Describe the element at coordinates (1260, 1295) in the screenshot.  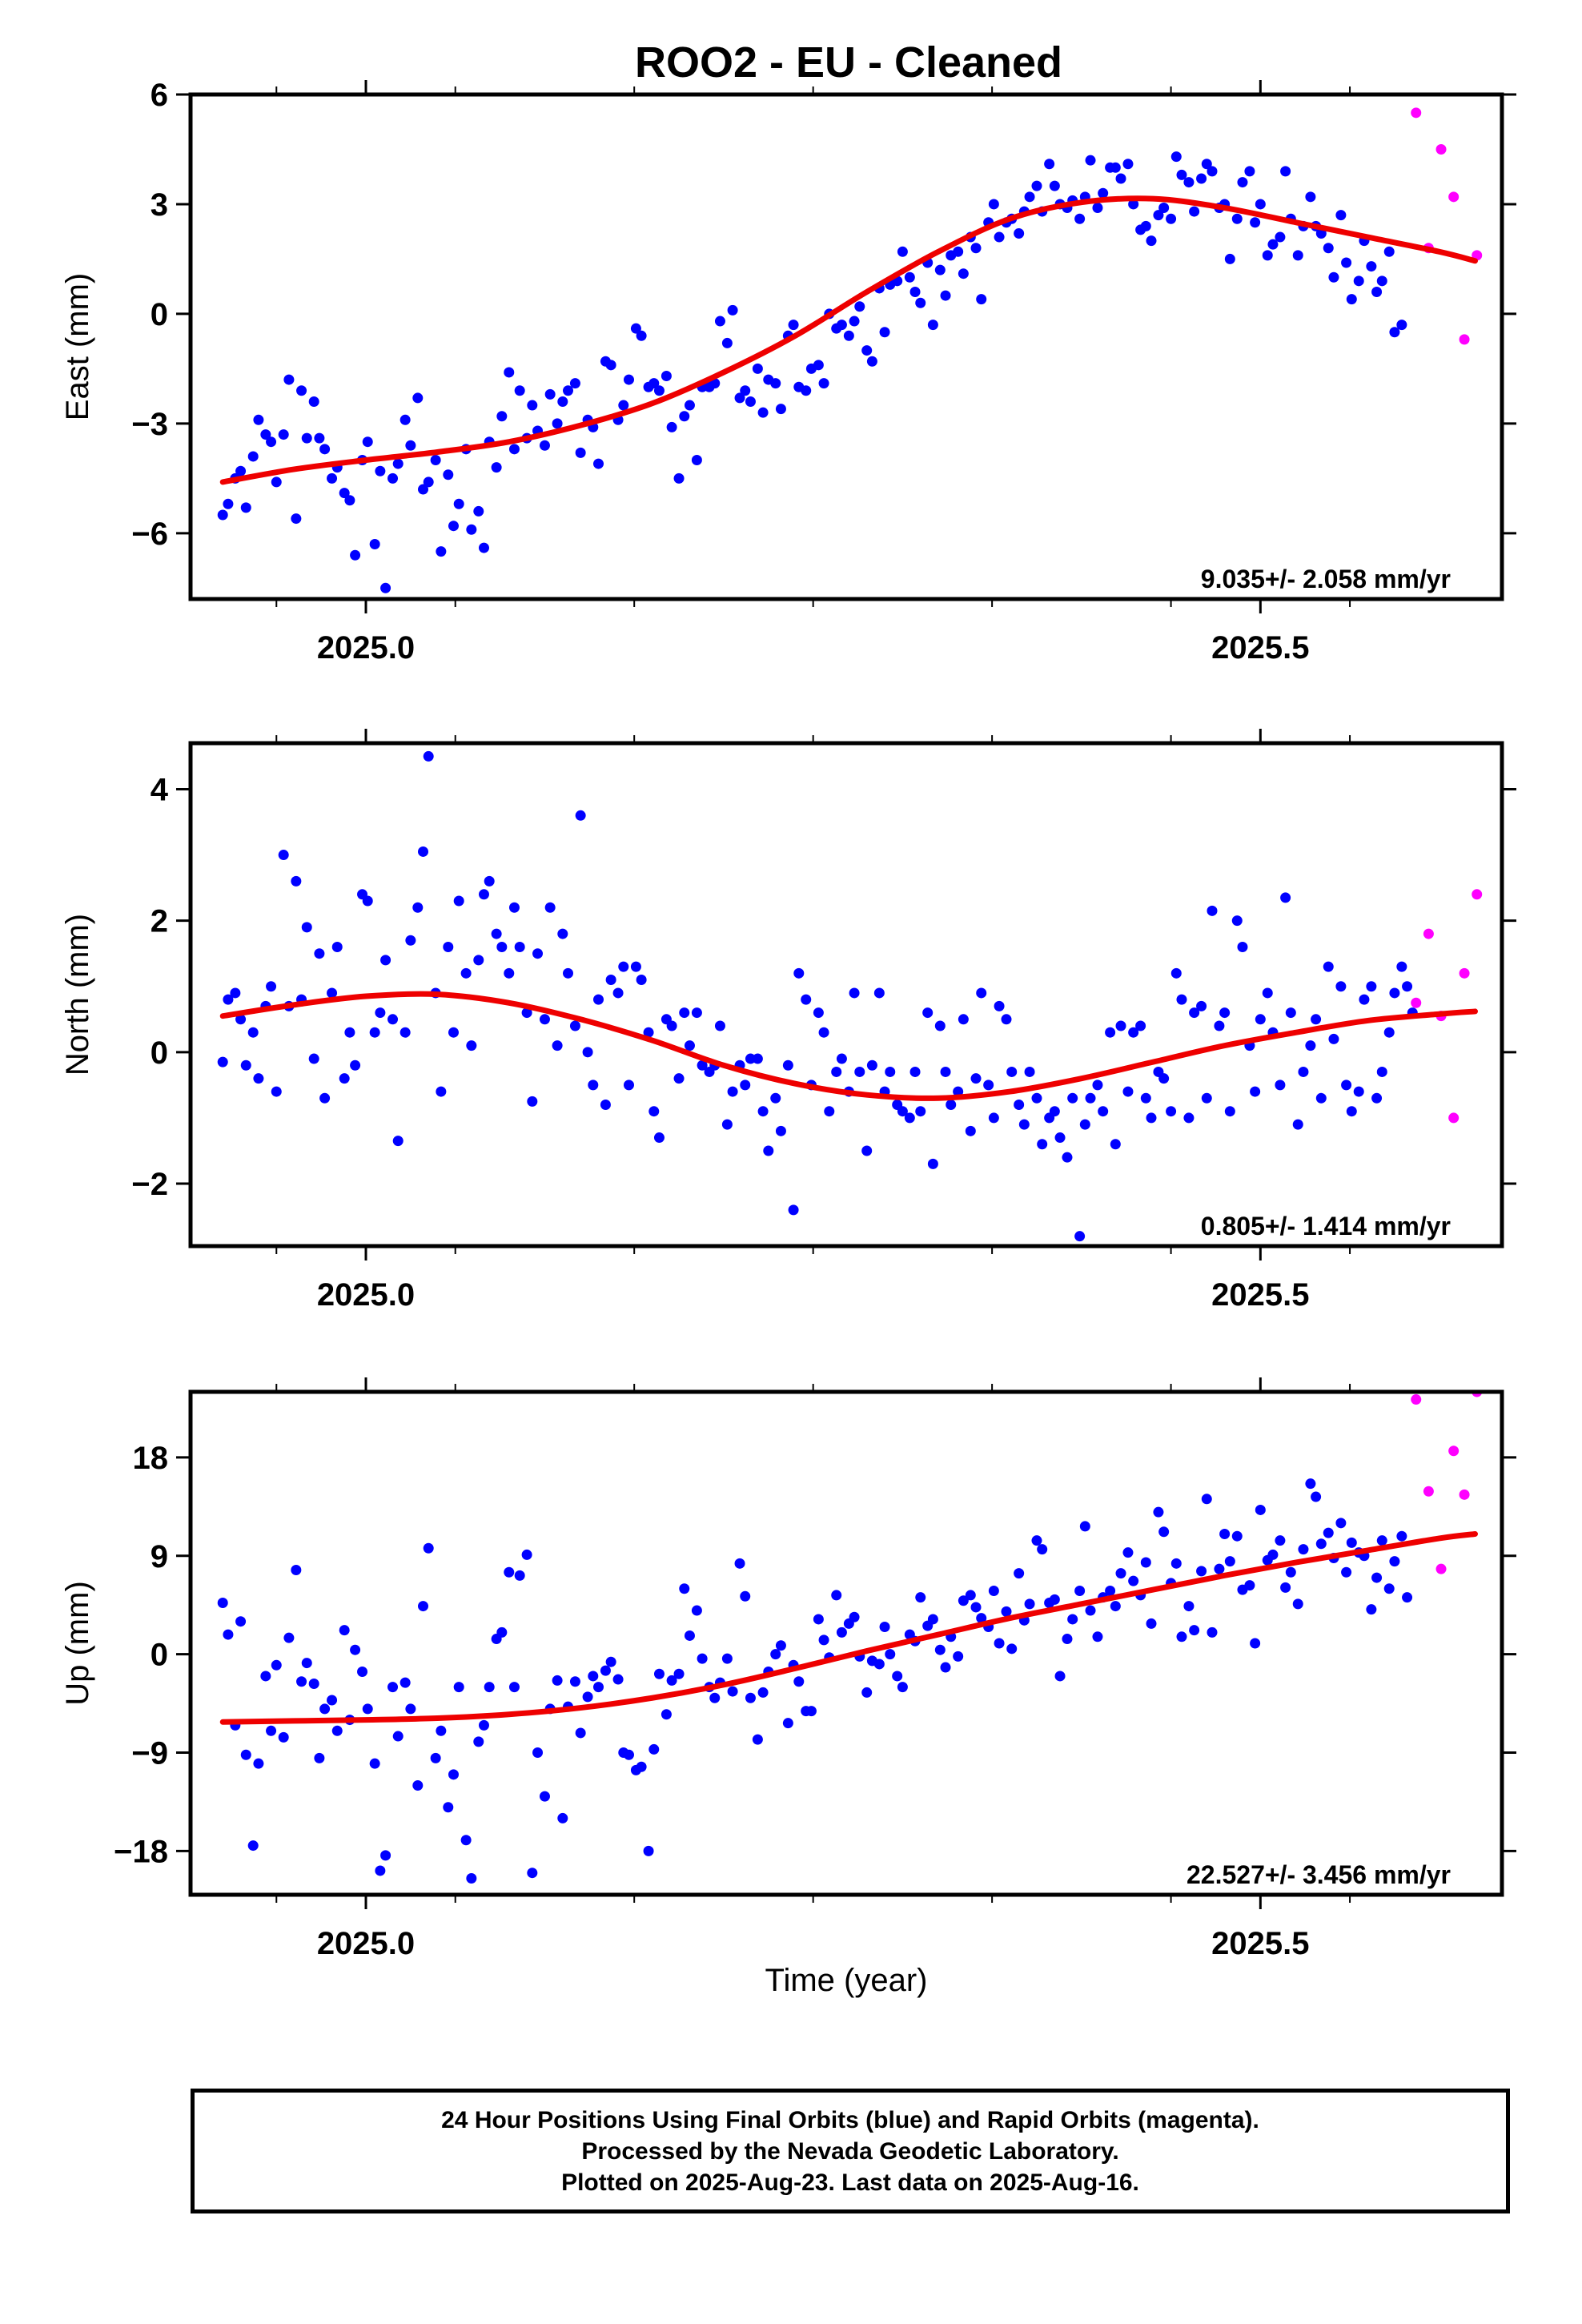
I see `x-tick-label: 2025.5` at that location.